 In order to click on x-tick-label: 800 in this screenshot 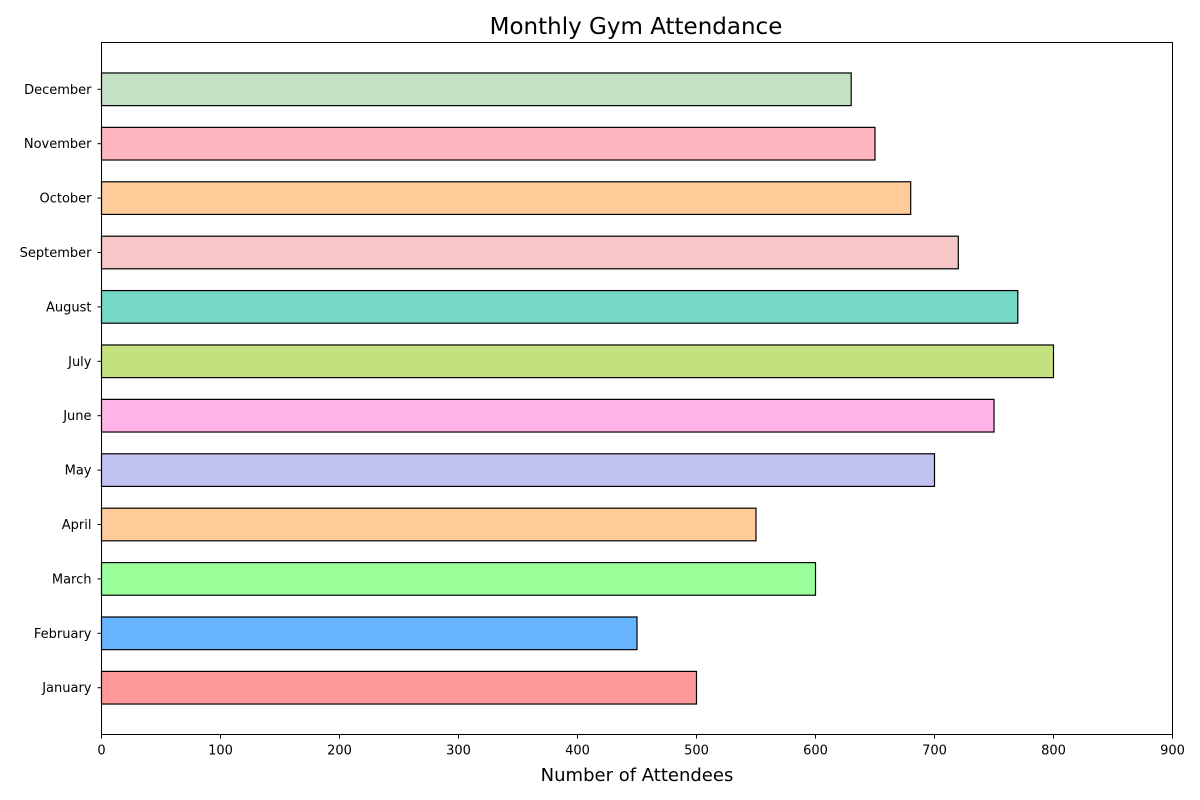, I will do `click(1053, 751)`.